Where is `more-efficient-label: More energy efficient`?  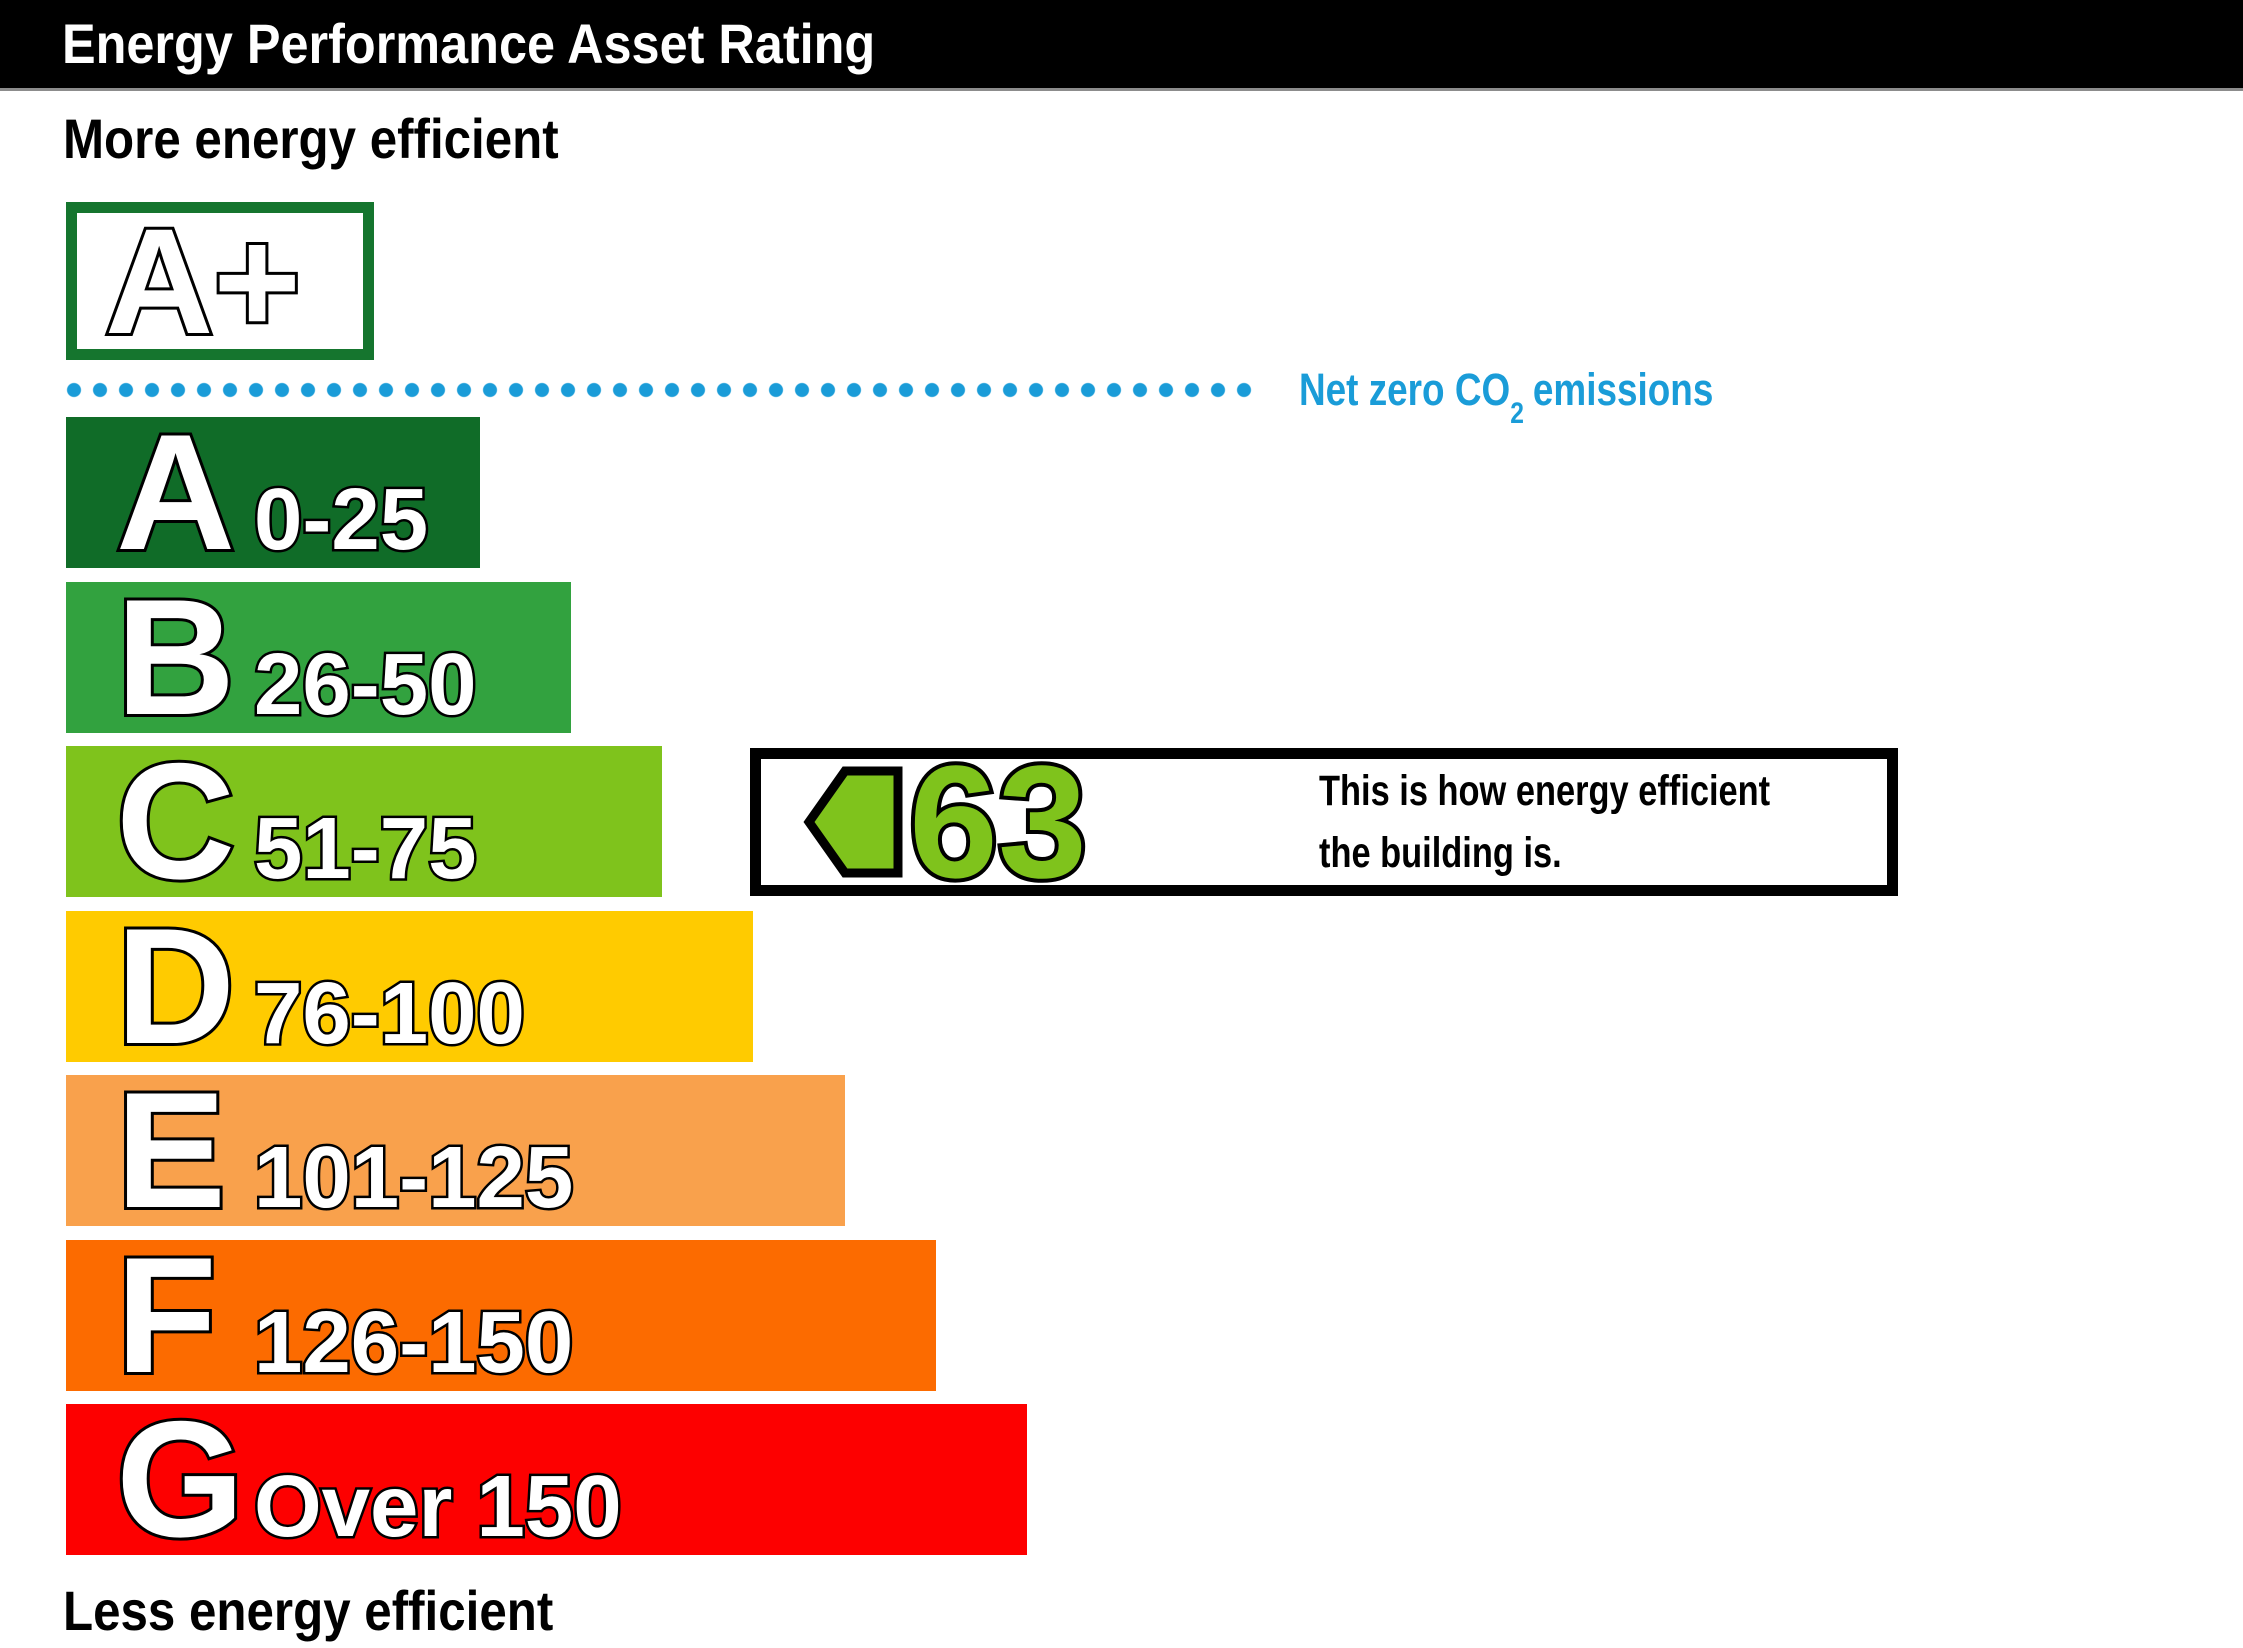 more-efficient-label: More energy efficient is located at coordinates (311, 138).